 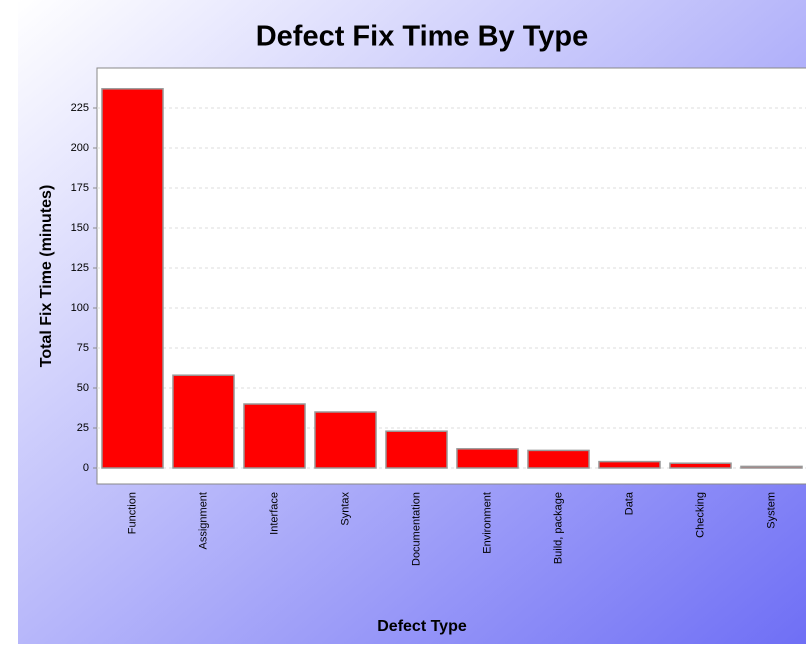 What do you see at coordinates (274, 513) in the screenshot?
I see `x-tick-label: Interface` at bounding box center [274, 513].